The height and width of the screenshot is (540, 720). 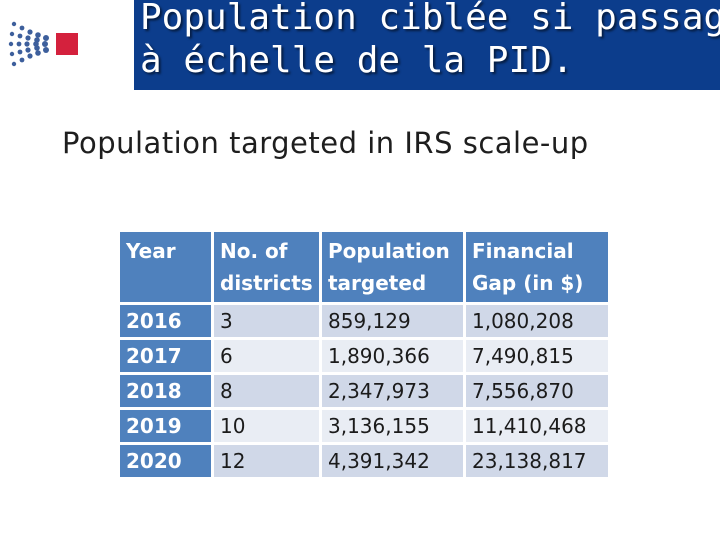 I want to click on population-cell: 4,391,342, so click(x=392, y=461).